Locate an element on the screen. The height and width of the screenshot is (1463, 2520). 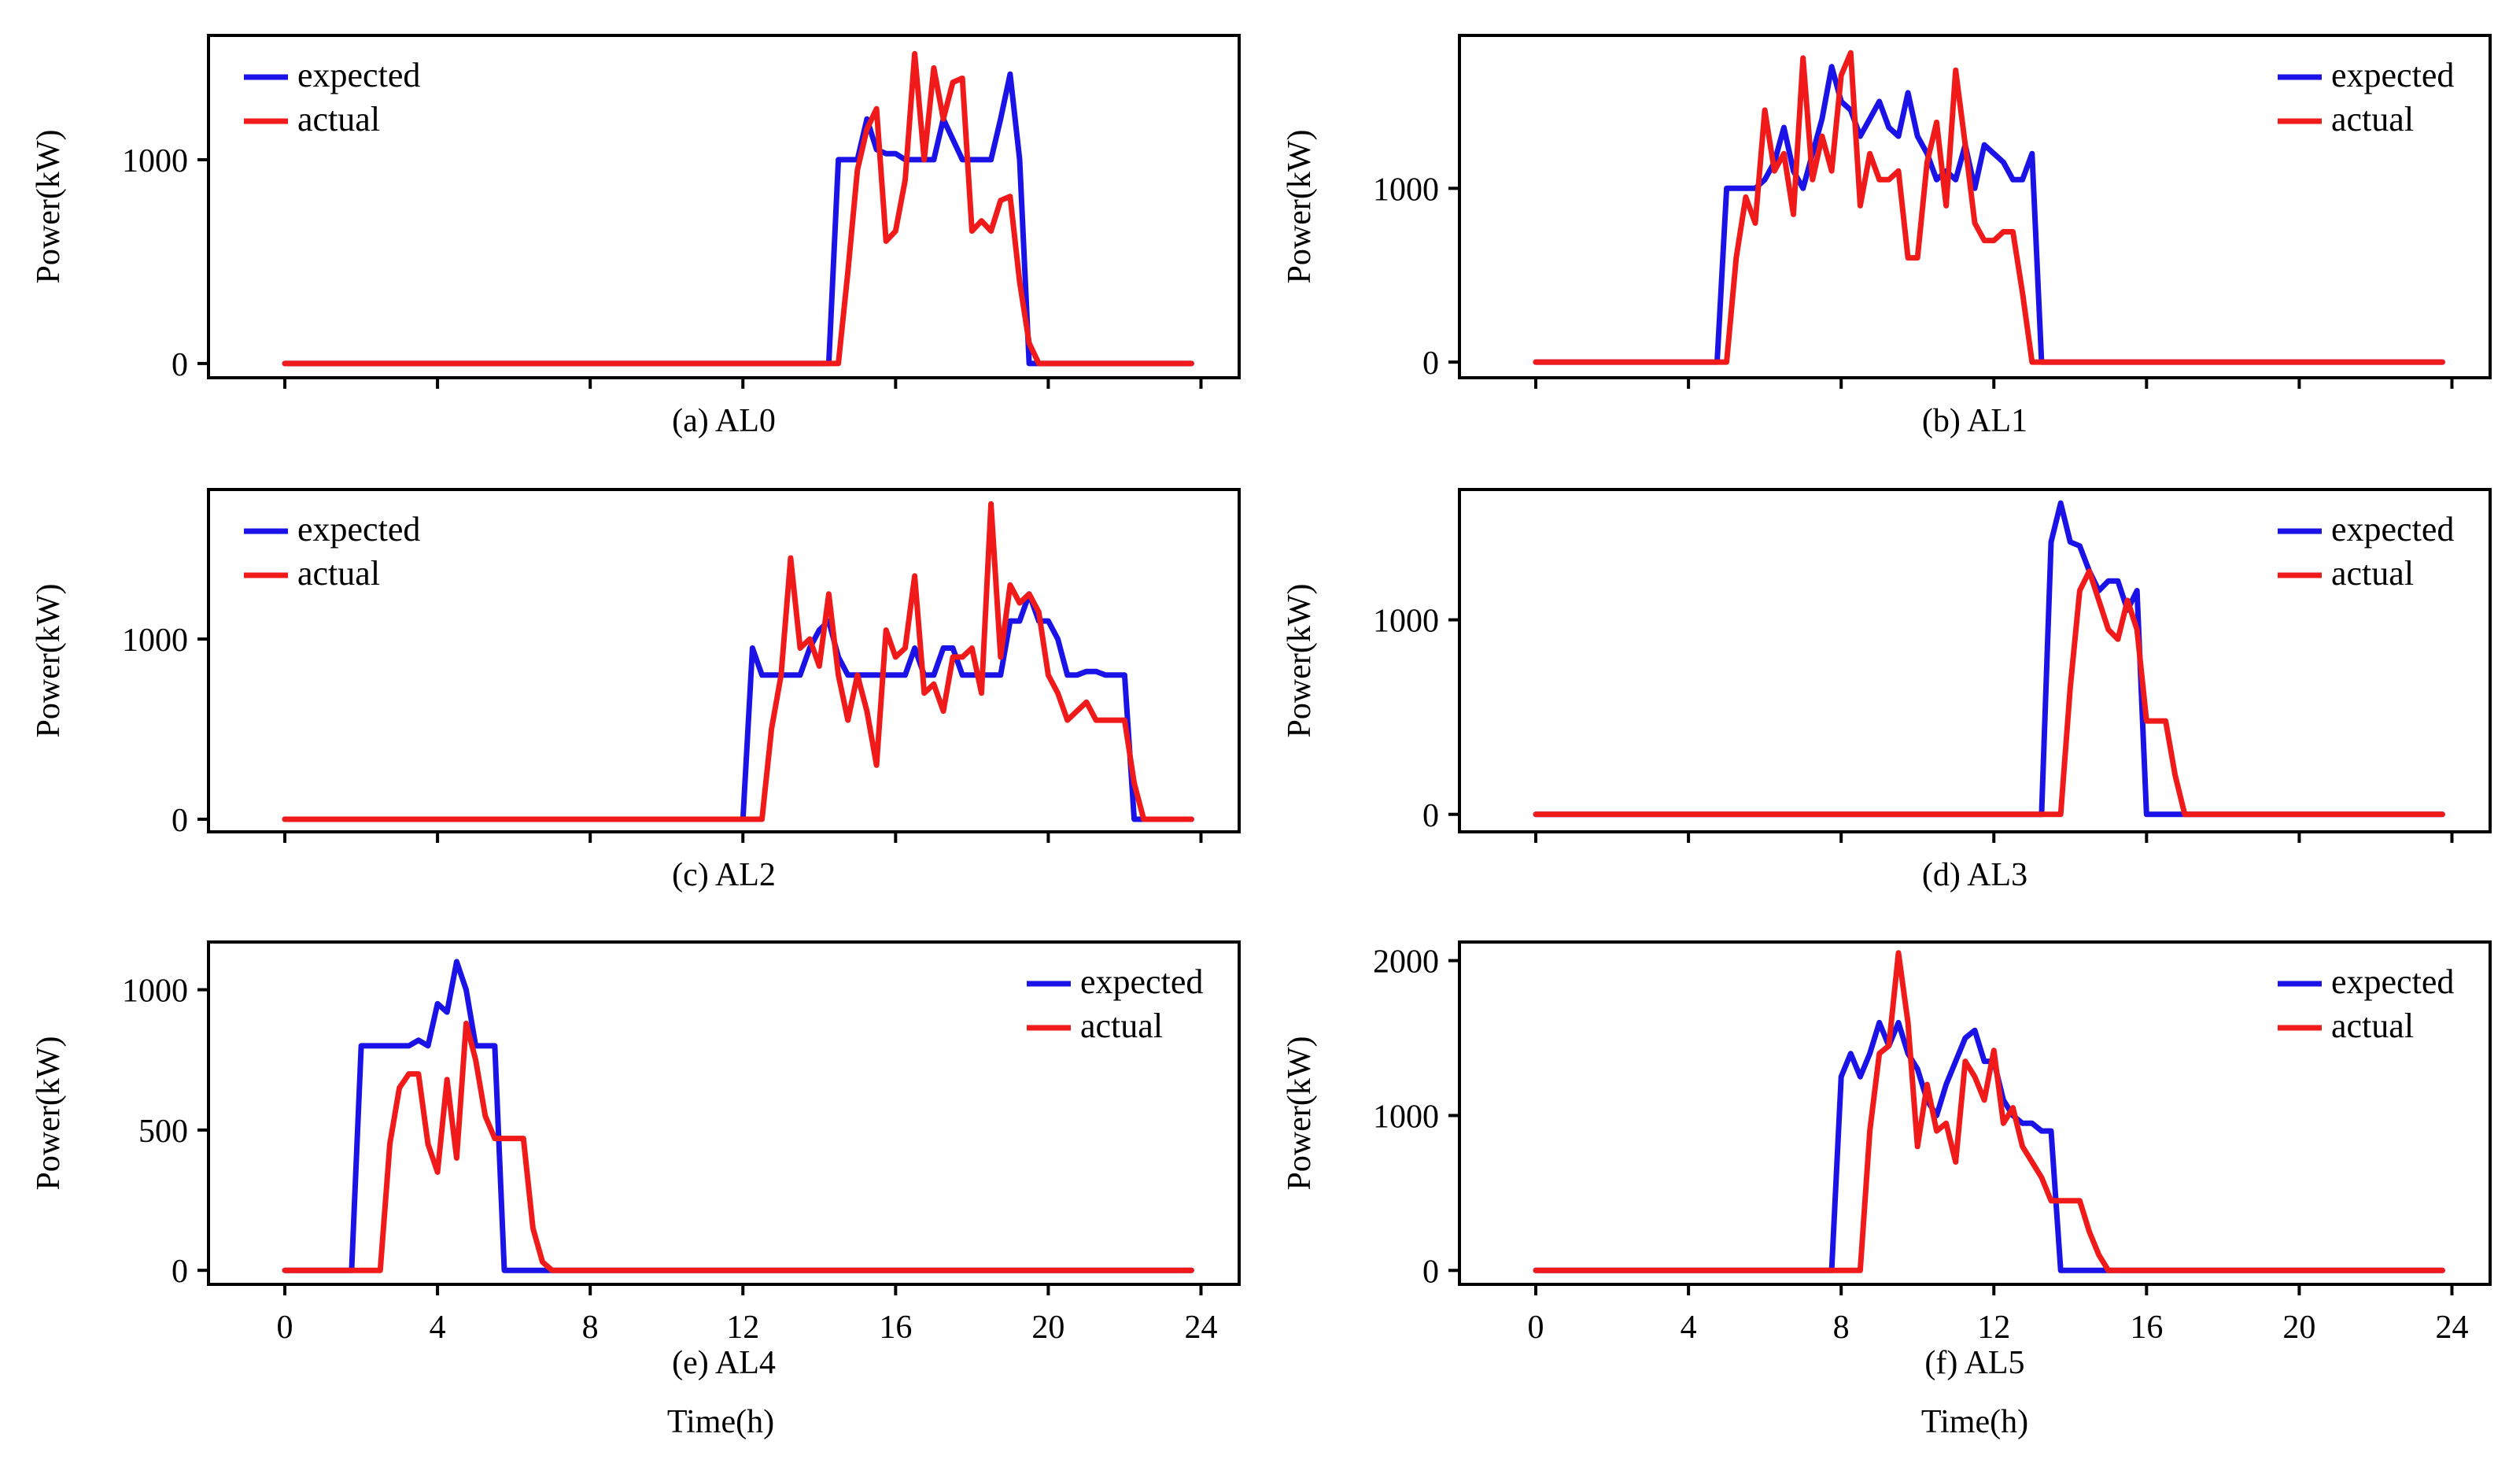
chart-panel-4: 0 1000 Power(kW) (d) AL3 expected actual is located at coordinates (1887, 690).